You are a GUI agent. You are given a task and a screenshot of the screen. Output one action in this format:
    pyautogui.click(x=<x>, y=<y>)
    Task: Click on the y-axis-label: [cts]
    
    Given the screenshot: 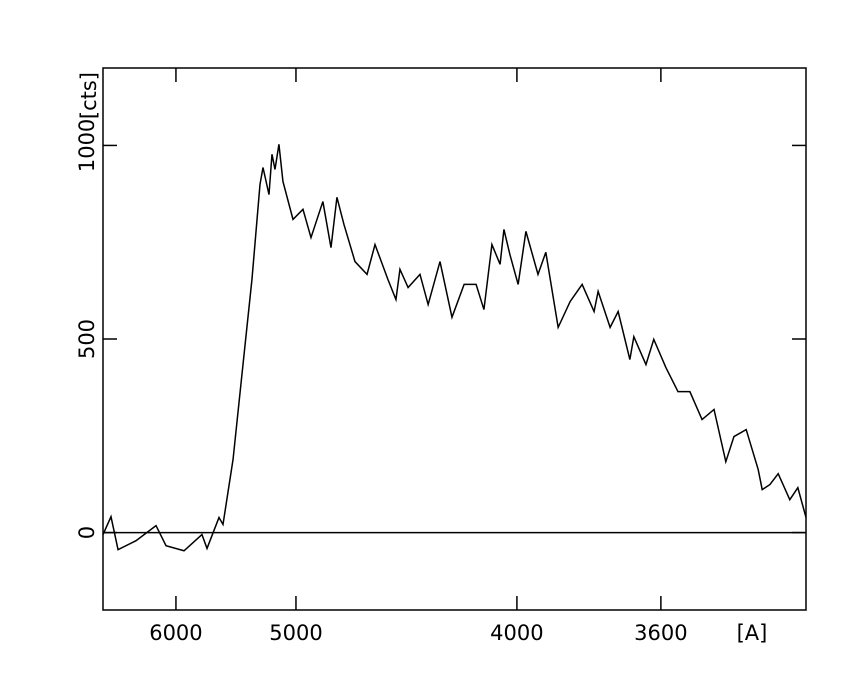 What is the action you would take?
    pyautogui.click(x=89, y=95)
    